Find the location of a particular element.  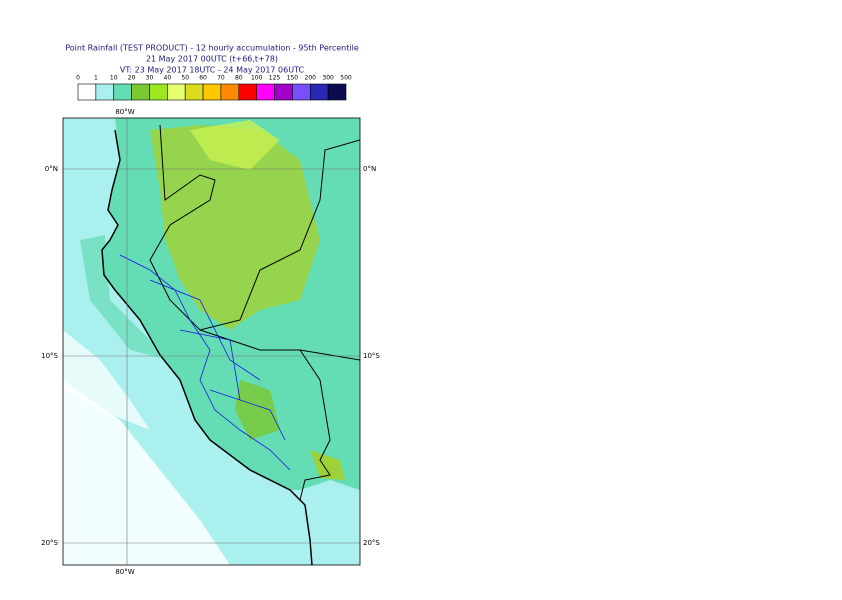

admin-border is located at coordinates (205, 362).